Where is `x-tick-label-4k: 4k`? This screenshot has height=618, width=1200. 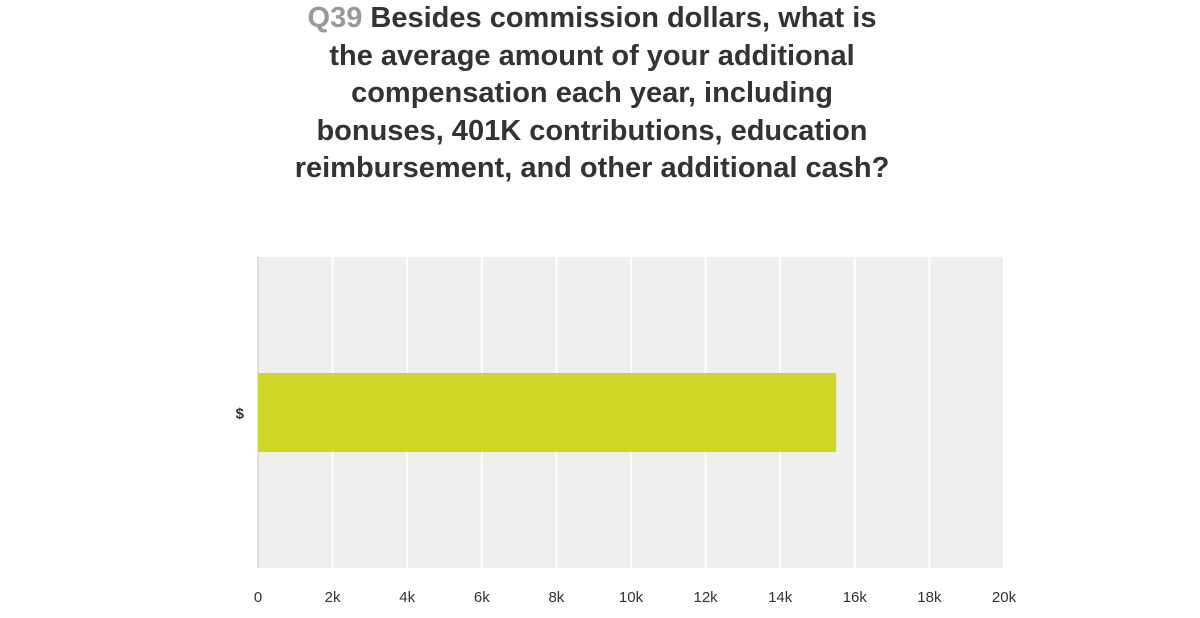
x-tick-label-4k: 4k is located at coordinates (407, 597).